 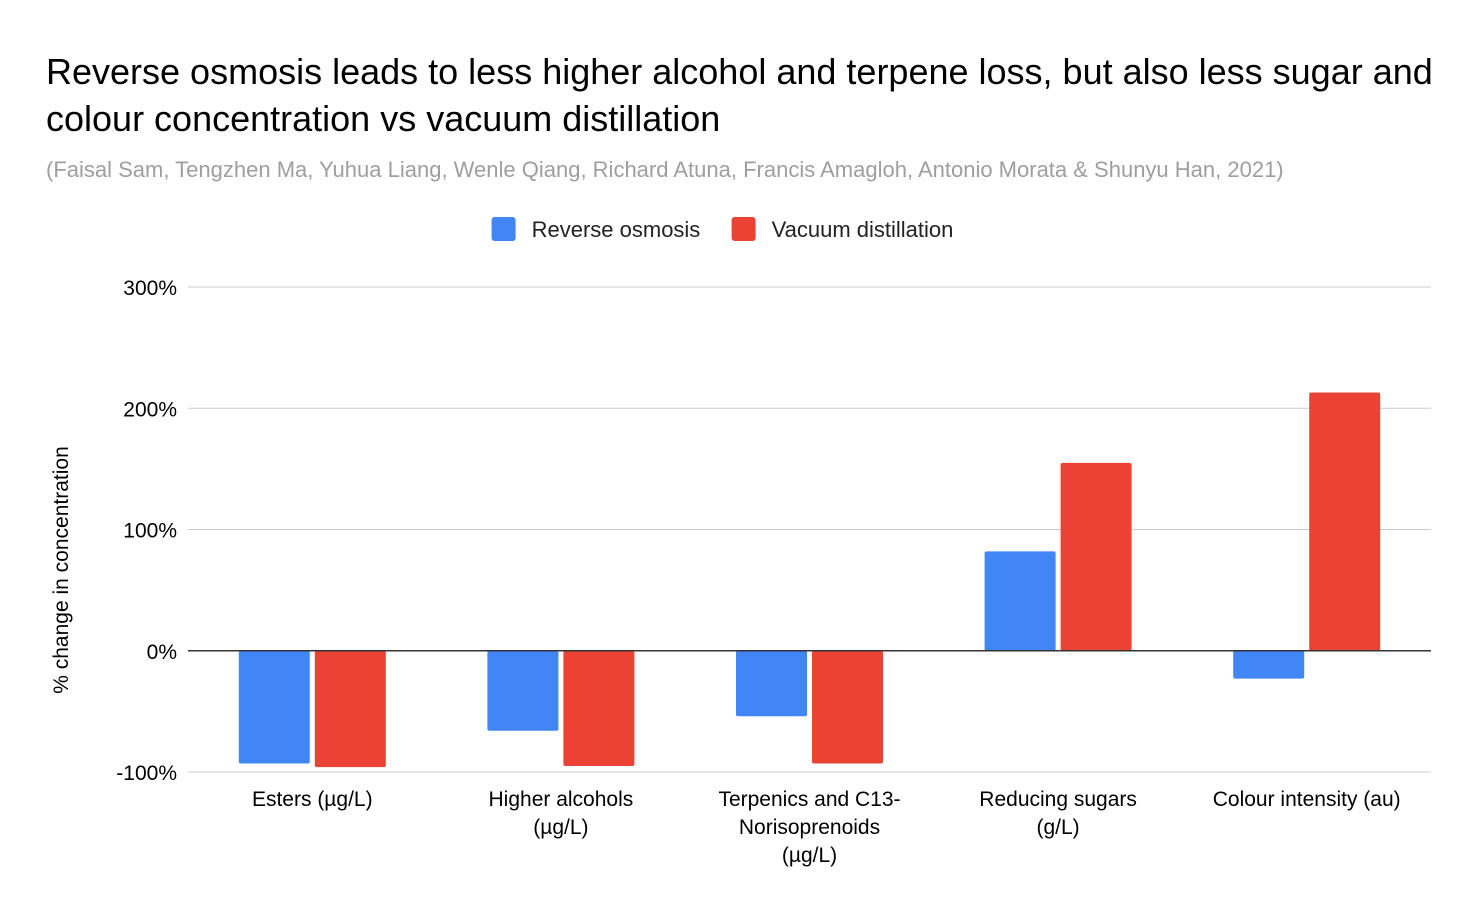 What do you see at coordinates (150, 409) in the screenshot?
I see `y-tick-label: 200%` at bounding box center [150, 409].